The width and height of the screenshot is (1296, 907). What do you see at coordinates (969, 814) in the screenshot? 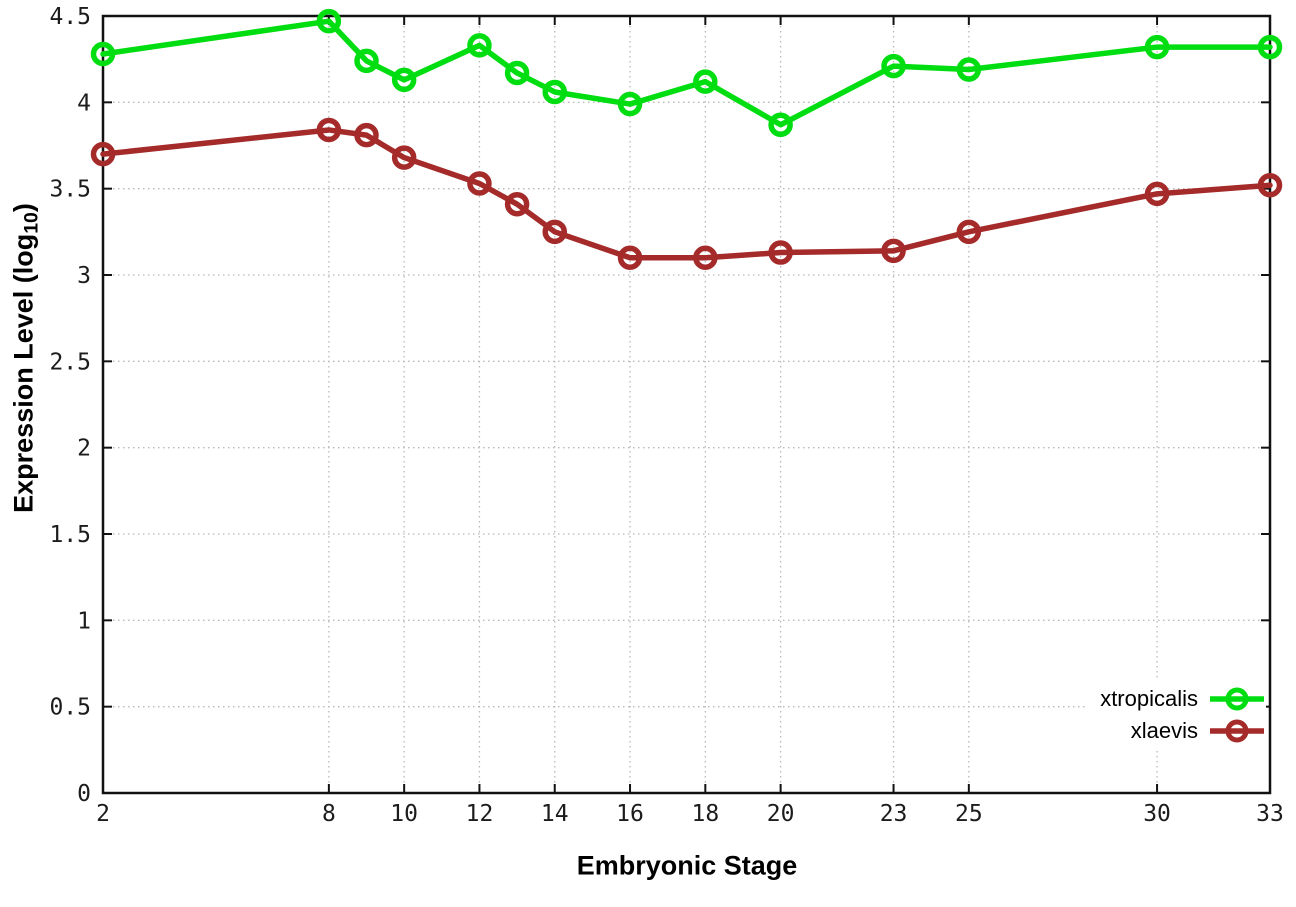
I see `x-tick-label: 25` at bounding box center [969, 814].